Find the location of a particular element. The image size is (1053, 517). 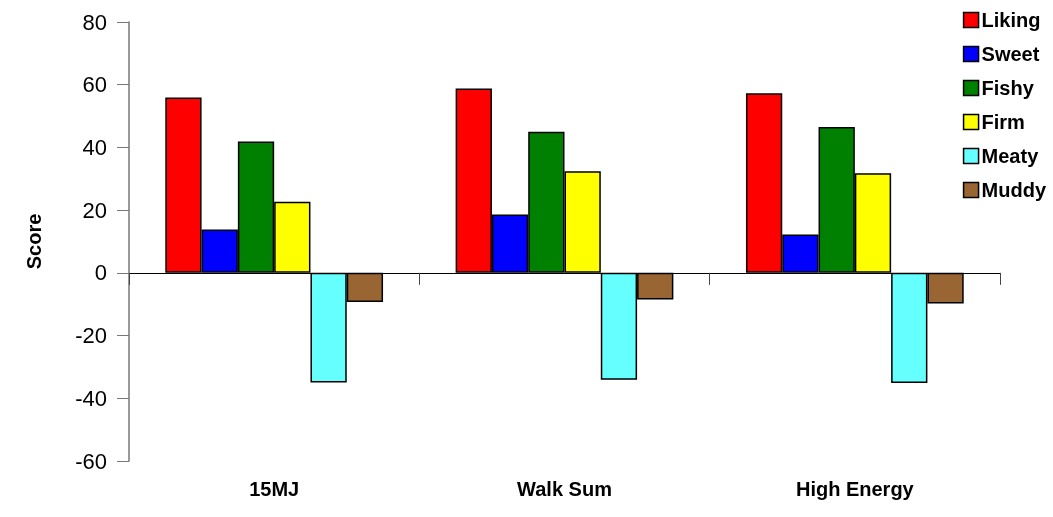

x-tick-label: 15MJ is located at coordinates (274, 489).